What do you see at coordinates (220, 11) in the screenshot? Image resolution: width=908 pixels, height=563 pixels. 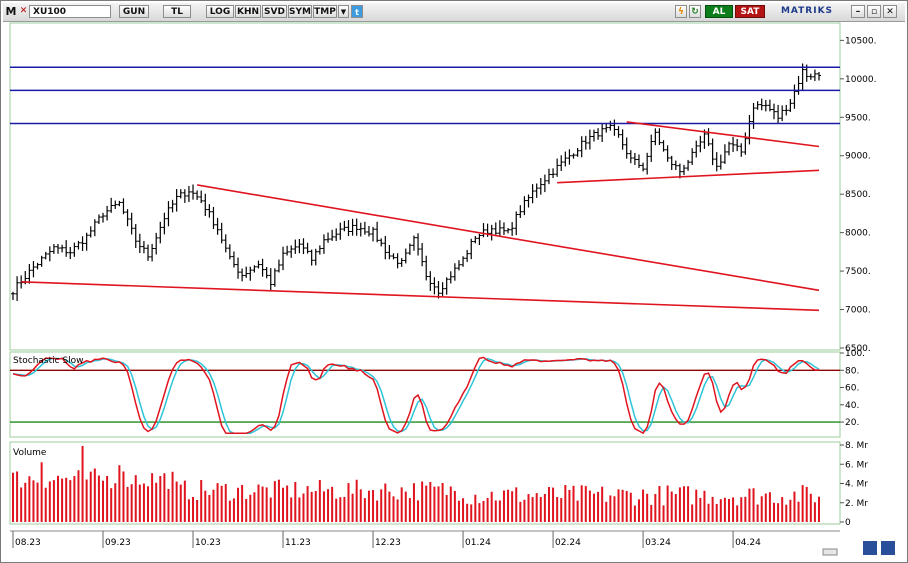 I see `log-button: LOG` at bounding box center [220, 11].